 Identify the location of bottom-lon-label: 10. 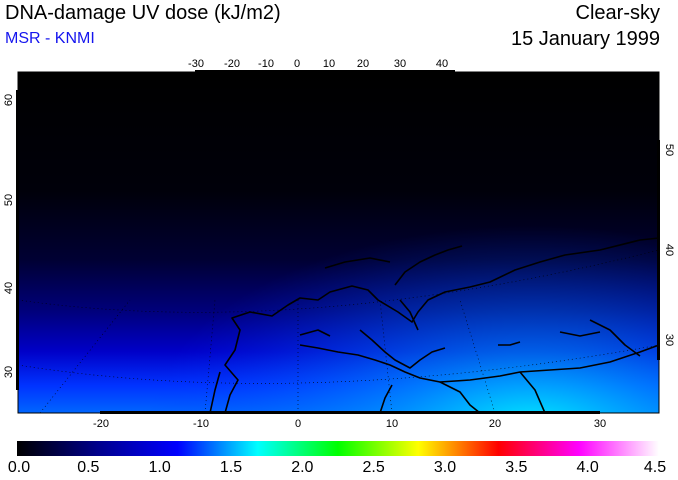
(392, 424).